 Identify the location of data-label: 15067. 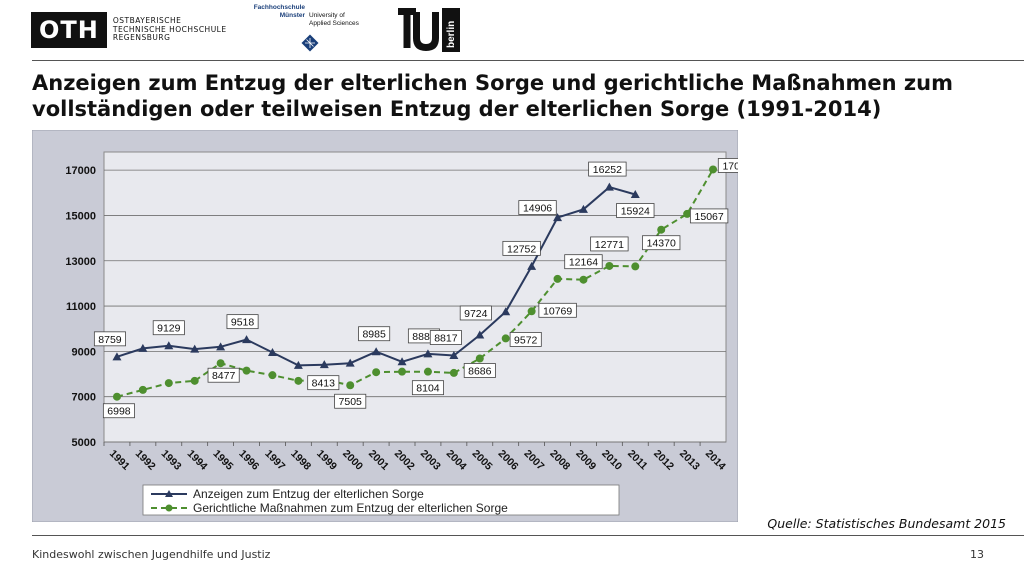
(709, 217).